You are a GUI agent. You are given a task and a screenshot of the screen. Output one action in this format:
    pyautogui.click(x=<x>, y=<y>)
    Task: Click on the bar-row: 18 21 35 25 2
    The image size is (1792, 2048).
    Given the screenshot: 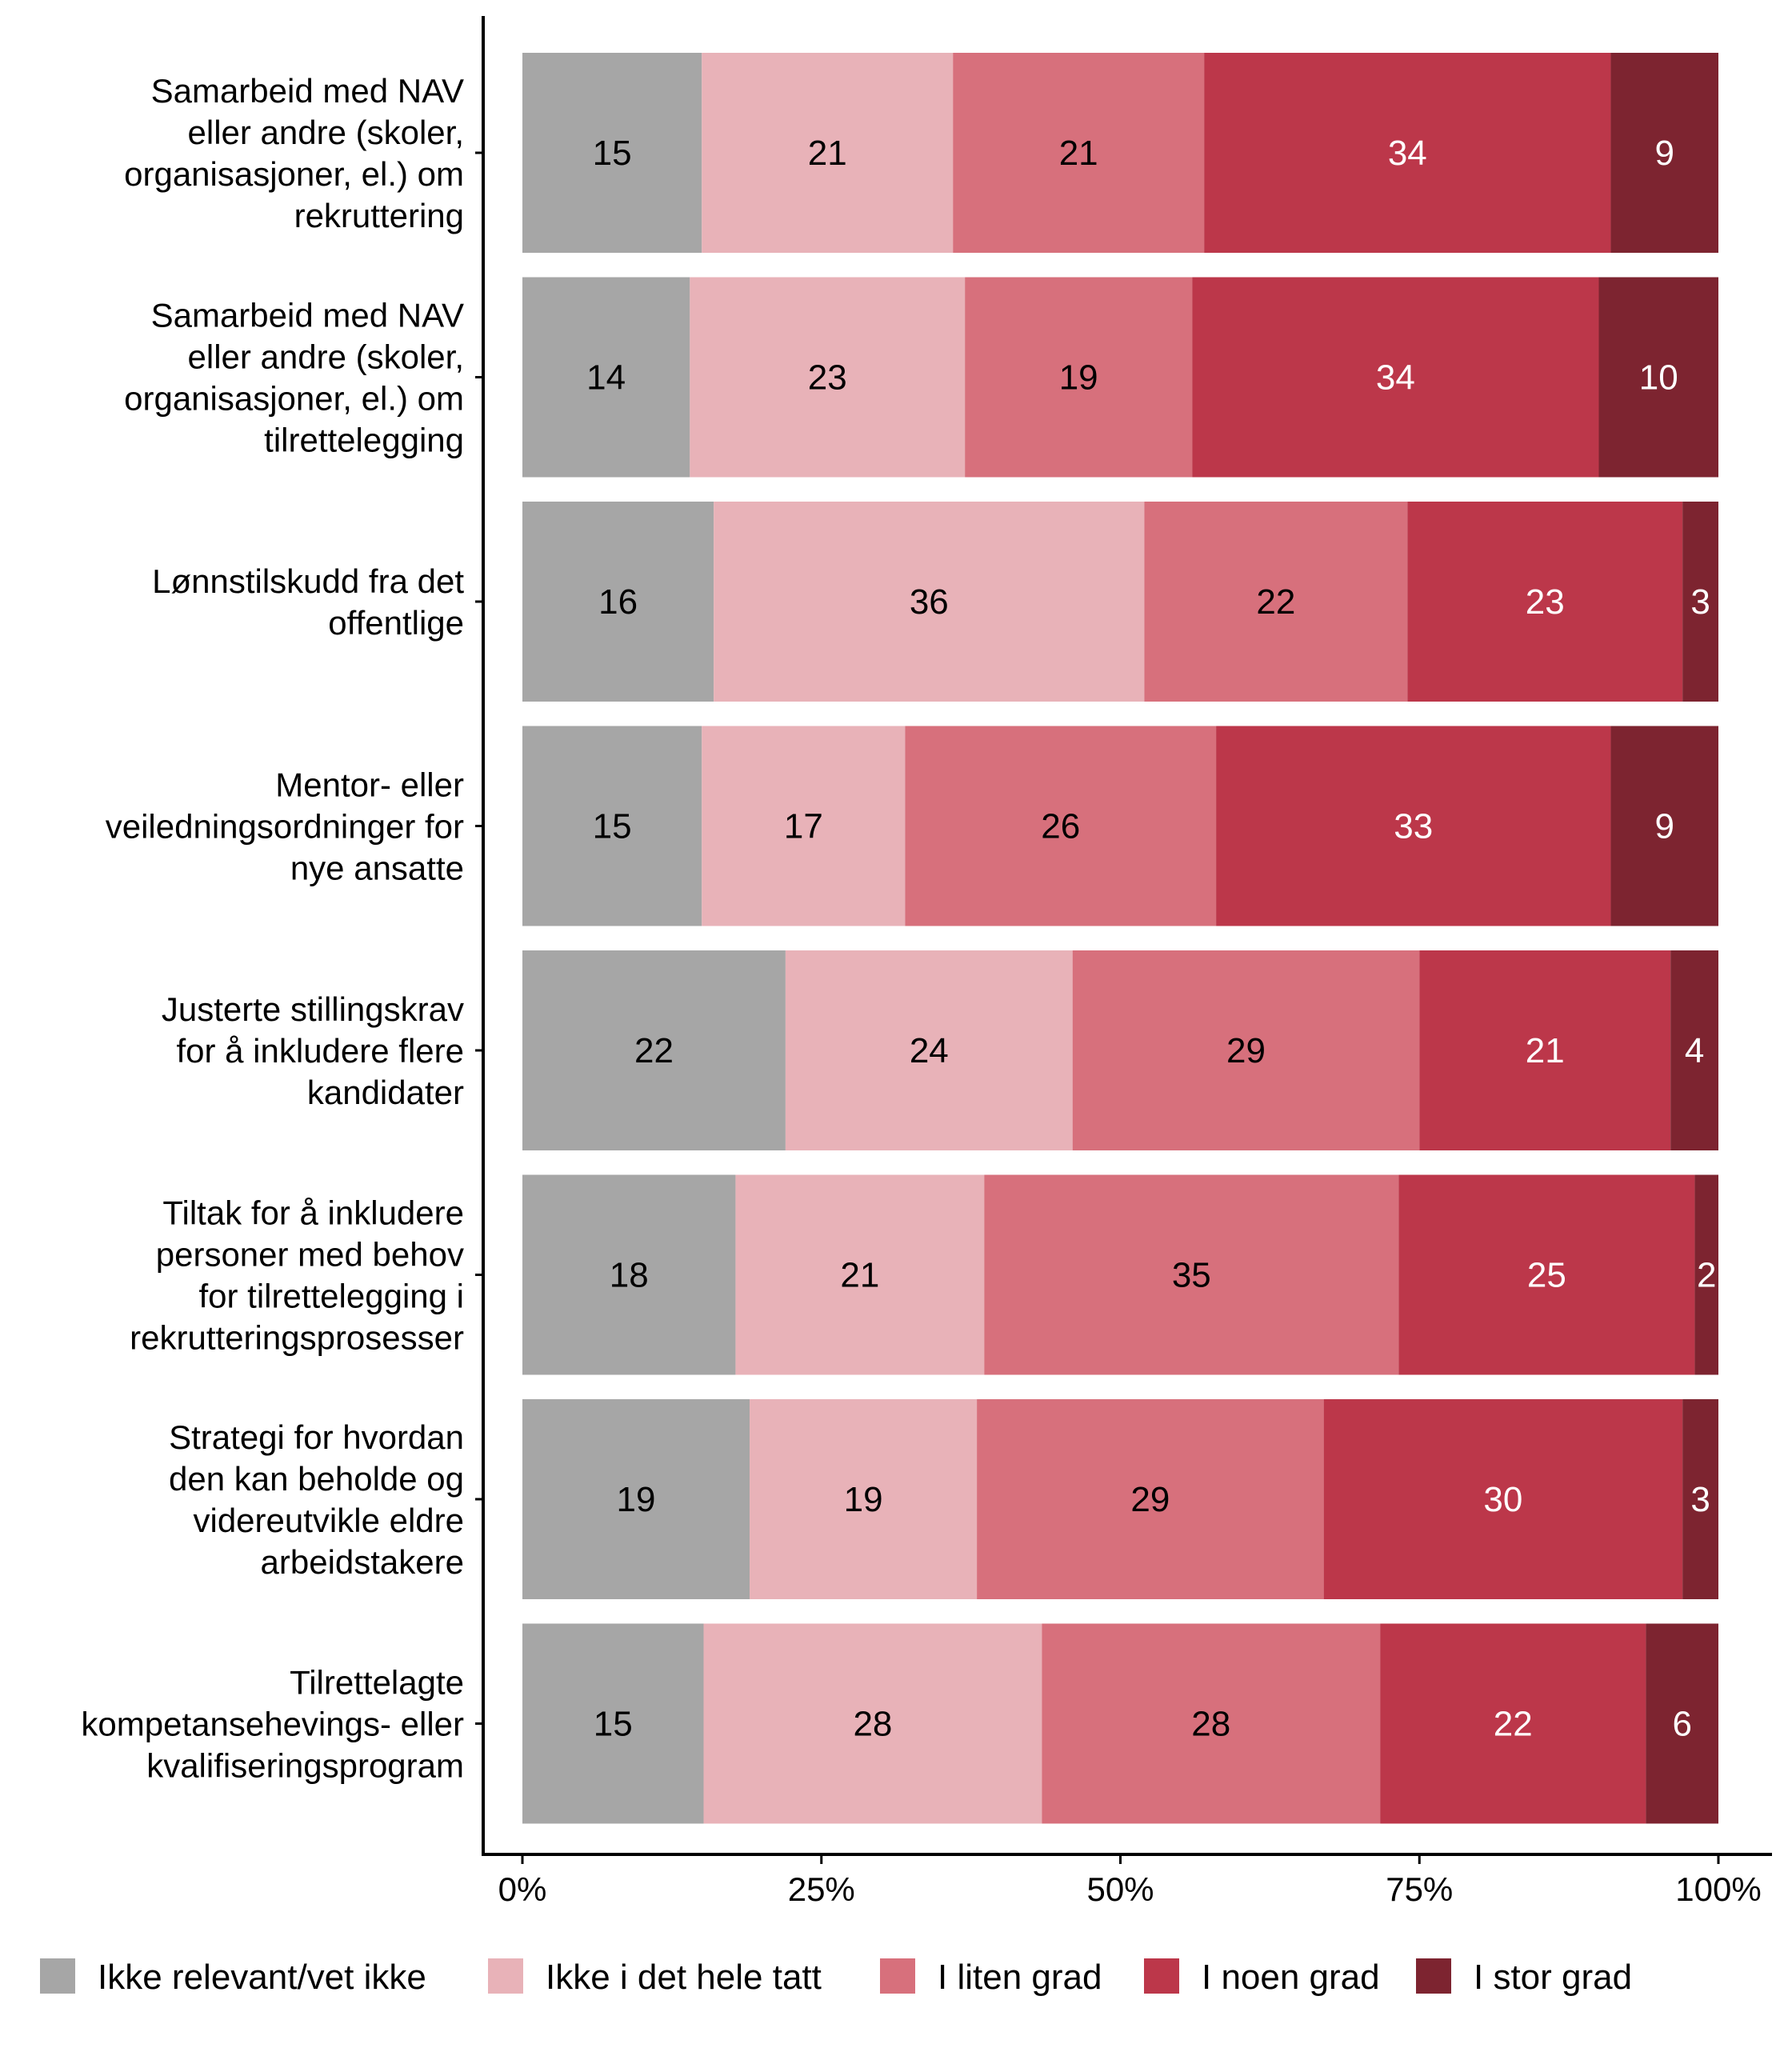 What is the action you would take?
    pyautogui.click(x=1120, y=1274)
    